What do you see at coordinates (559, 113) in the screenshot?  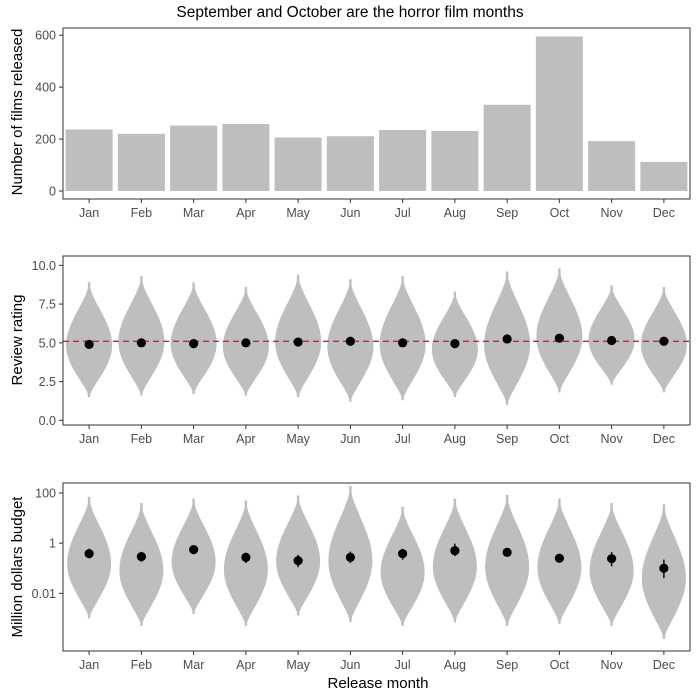 I see `bar-oct` at bounding box center [559, 113].